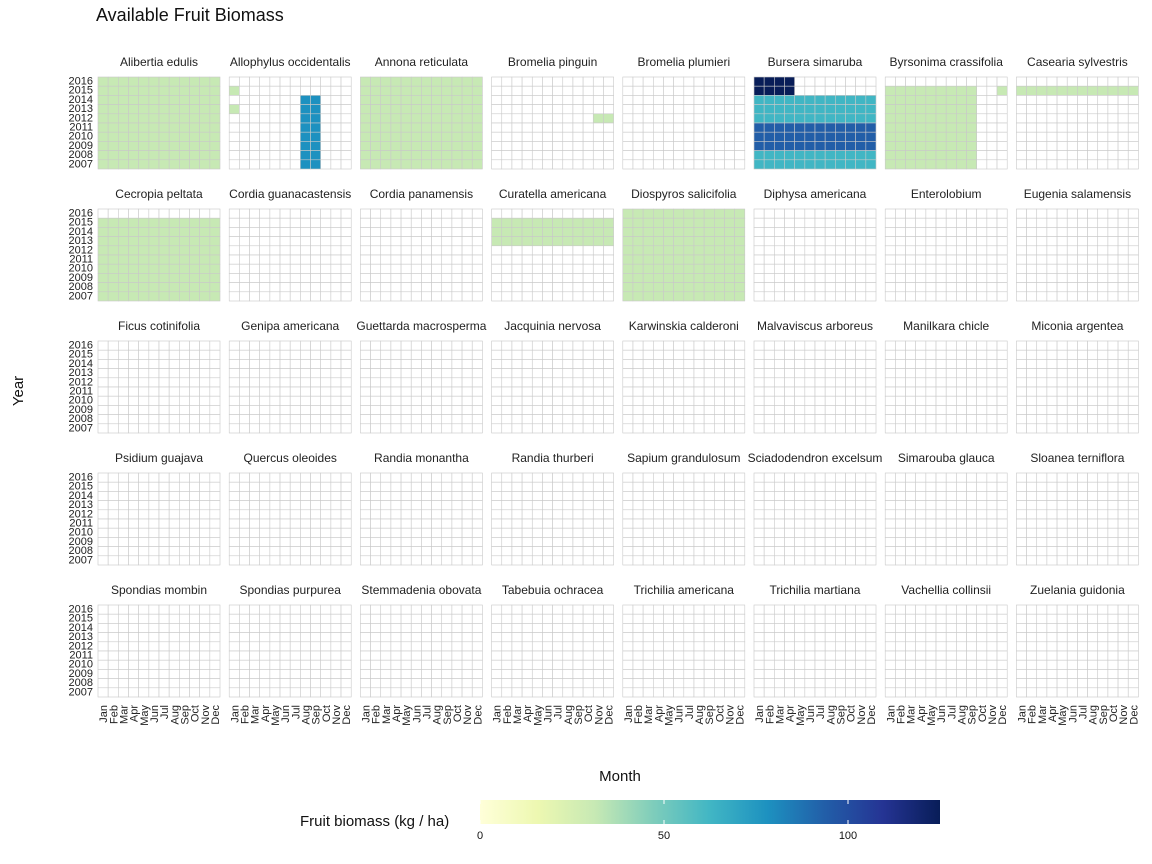 The width and height of the screenshot is (1152, 864). What do you see at coordinates (81, 100) in the screenshot?
I see `year-tick-label: 2014` at bounding box center [81, 100].